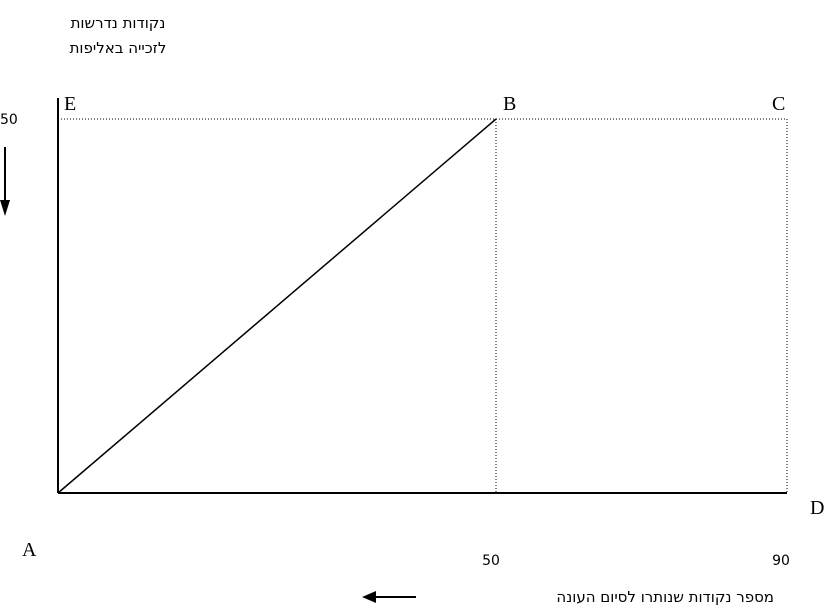  What do you see at coordinates (118, 23) in the screenshot?
I see `y-axis-label-line-1: נקודות נדרשות` at bounding box center [118, 23].